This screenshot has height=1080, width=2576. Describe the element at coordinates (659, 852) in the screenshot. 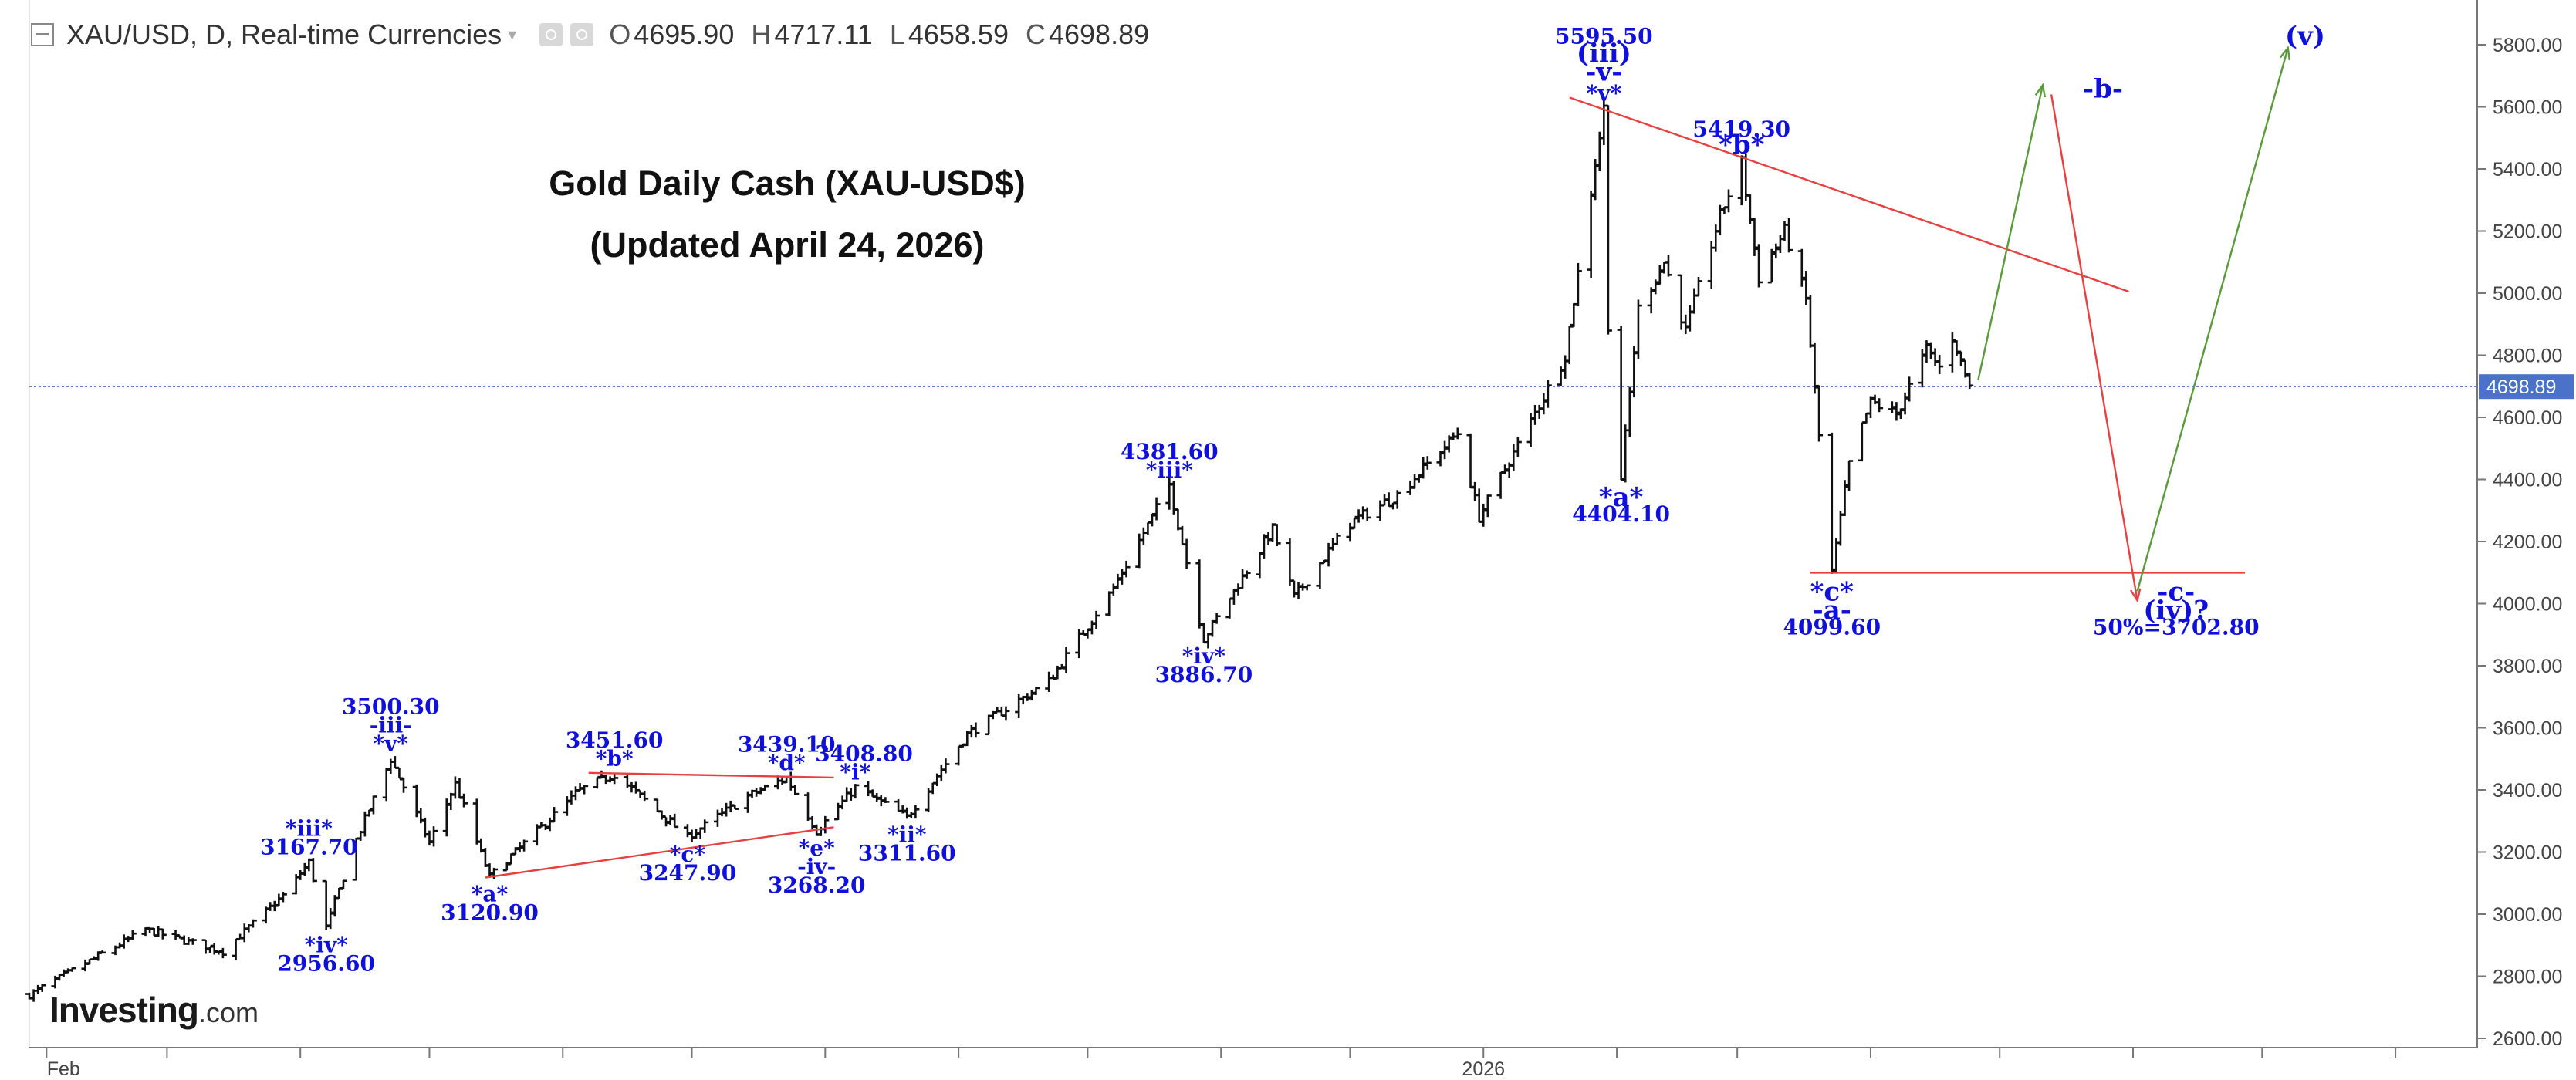

I see `trendline` at that location.